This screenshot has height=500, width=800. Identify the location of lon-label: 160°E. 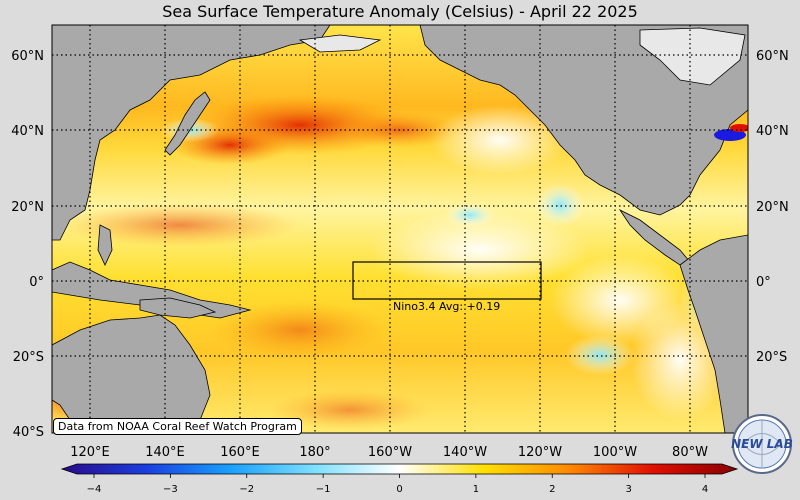
(240, 452).